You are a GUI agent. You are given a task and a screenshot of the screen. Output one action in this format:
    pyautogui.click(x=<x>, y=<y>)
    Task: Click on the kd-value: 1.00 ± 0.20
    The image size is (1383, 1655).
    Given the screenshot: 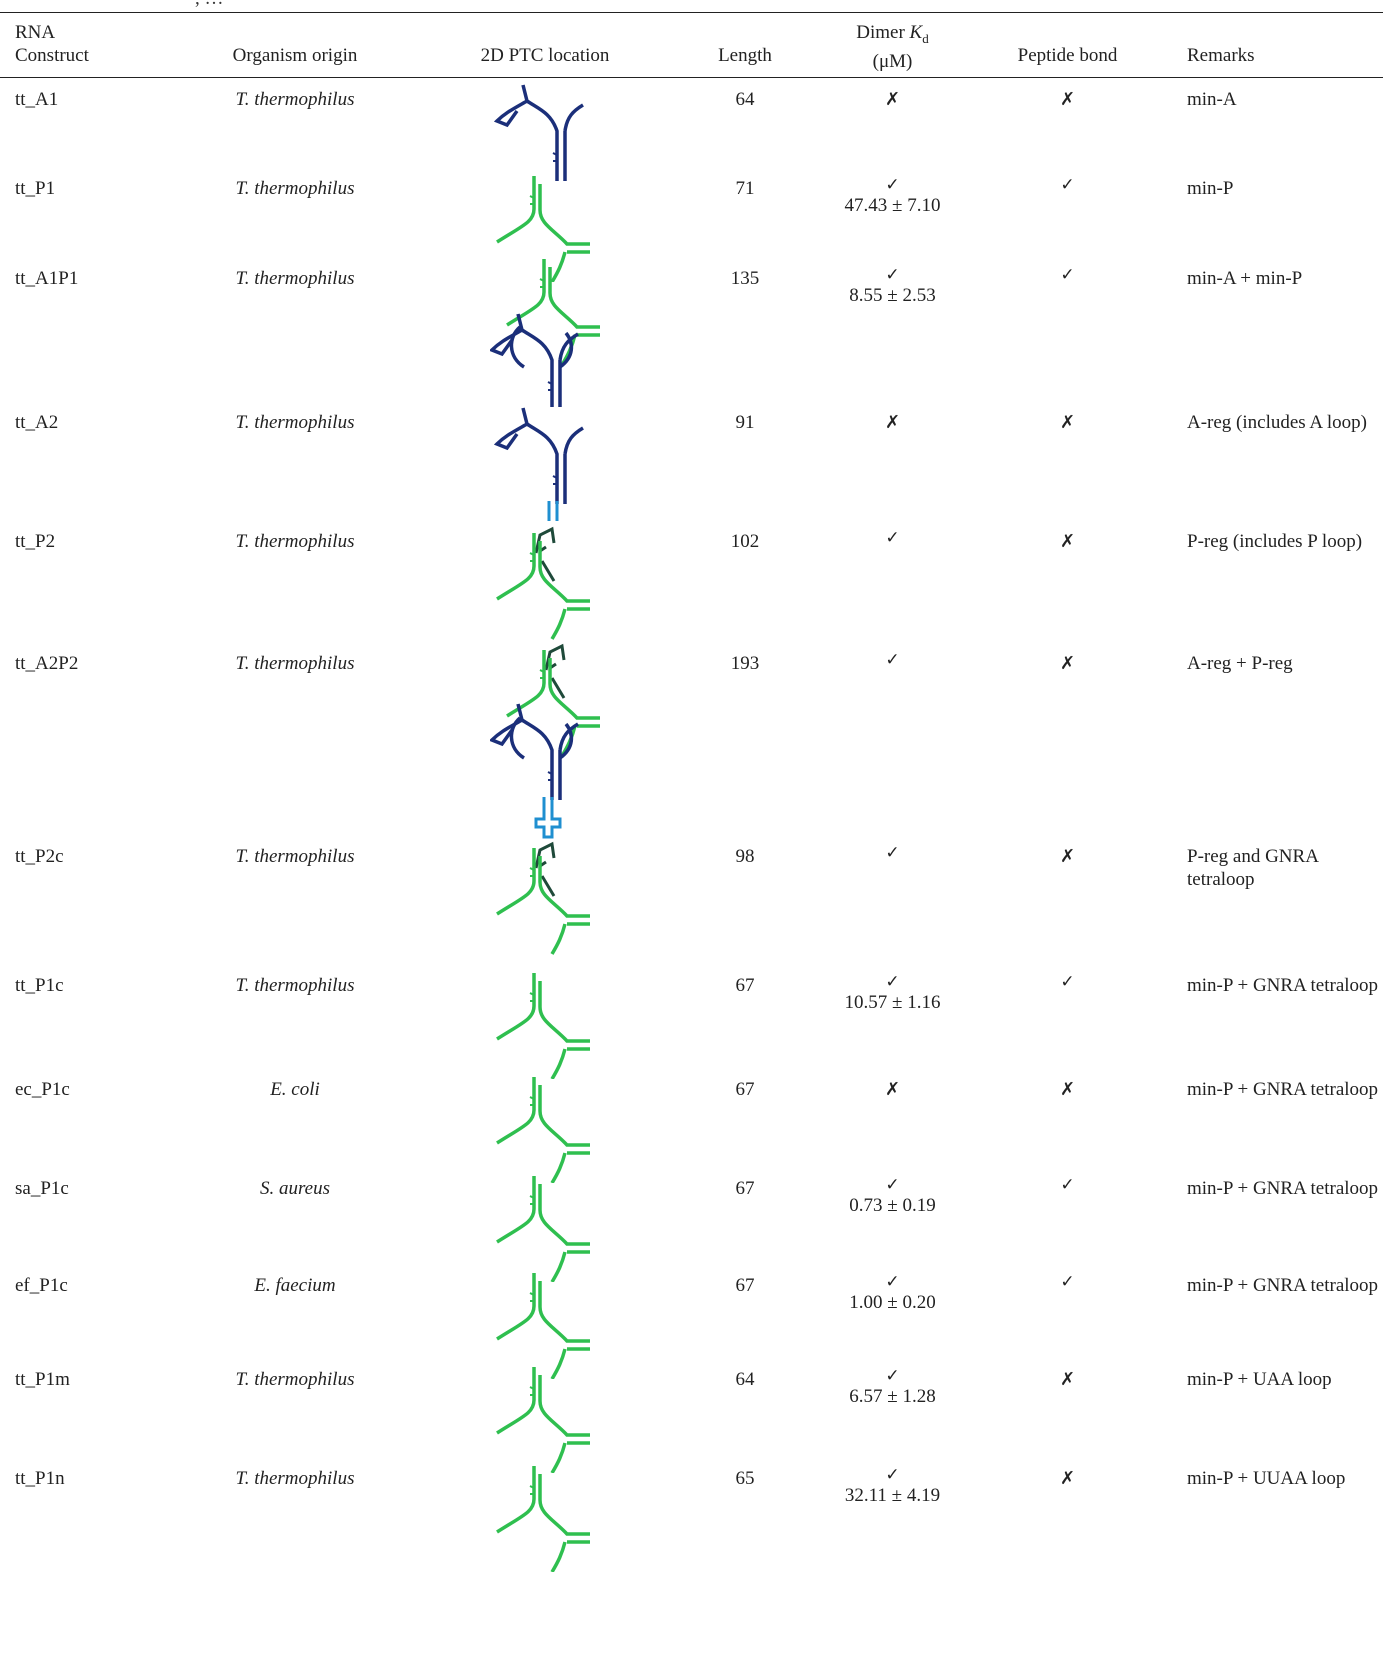 What is the action you would take?
    pyautogui.click(x=892, y=1302)
    